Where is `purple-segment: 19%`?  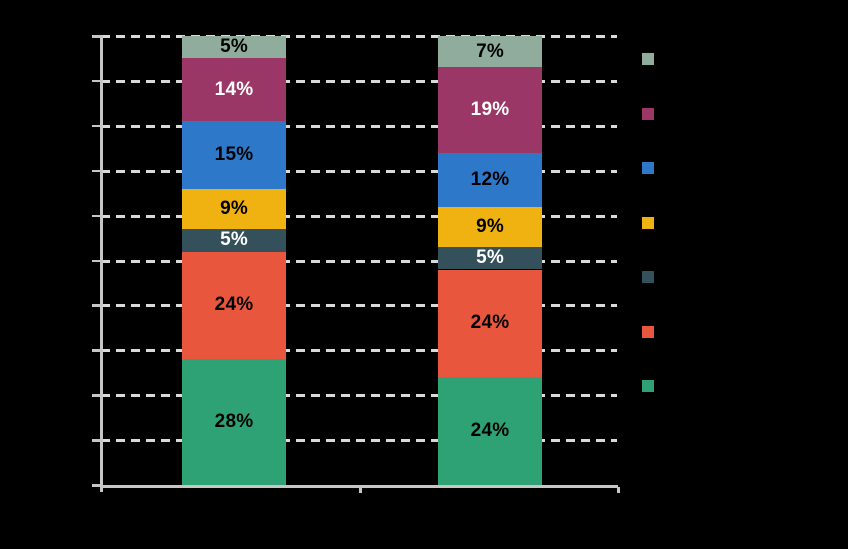 purple-segment: 19% is located at coordinates (490, 110).